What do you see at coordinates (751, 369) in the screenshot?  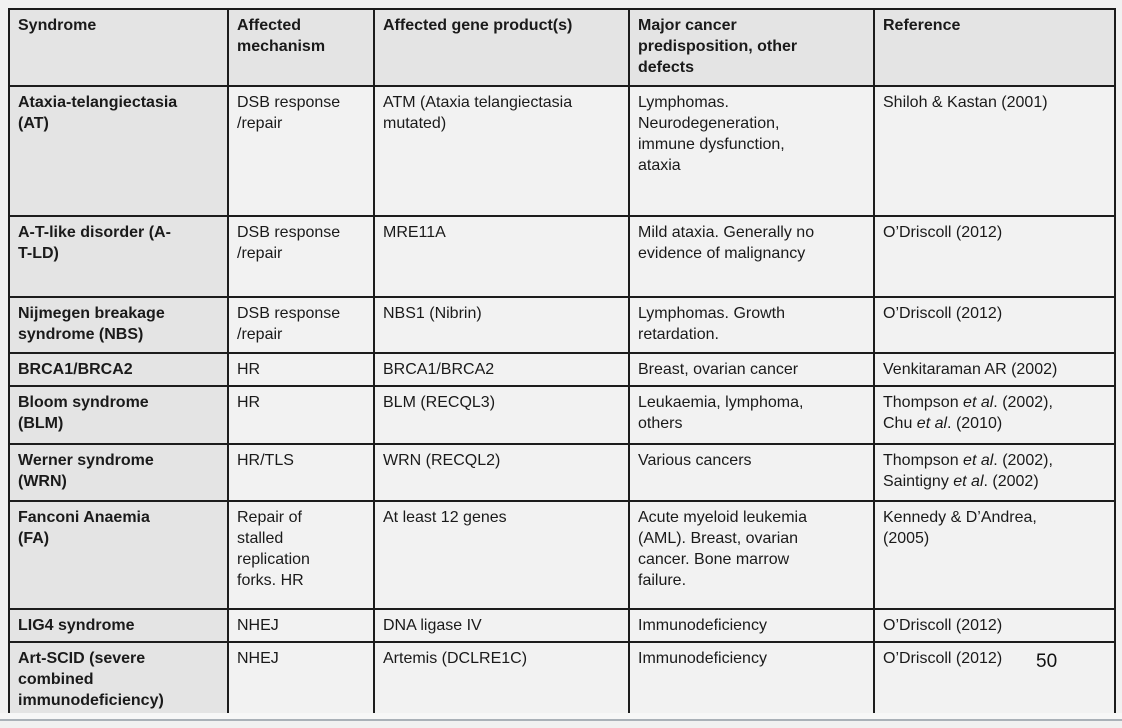 I see `cell-predisposition: Breast, ovarian cancer` at bounding box center [751, 369].